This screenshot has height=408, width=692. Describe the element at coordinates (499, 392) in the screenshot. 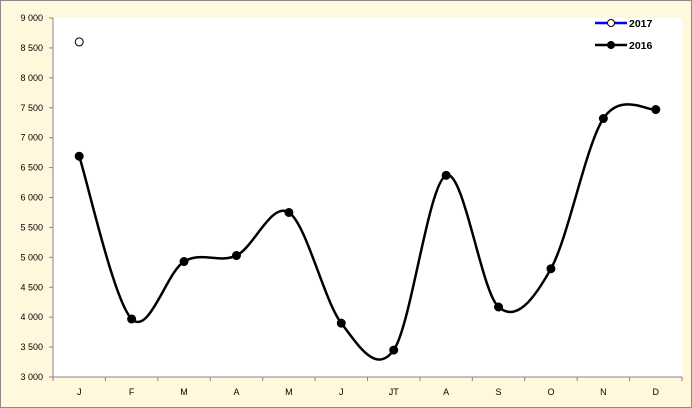

I see `x-tick-label: S` at that location.